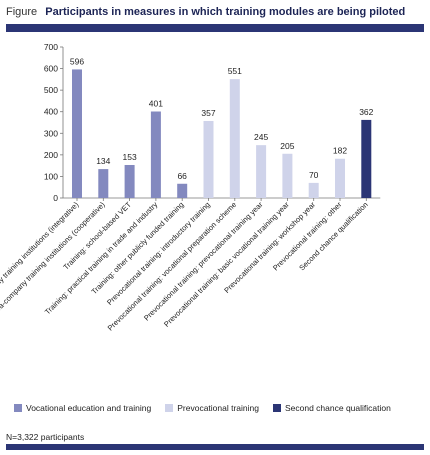 The height and width of the screenshot is (455, 430). Describe the element at coordinates (55, 198) in the screenshot. I see `y-tick-label: 0` at that location.